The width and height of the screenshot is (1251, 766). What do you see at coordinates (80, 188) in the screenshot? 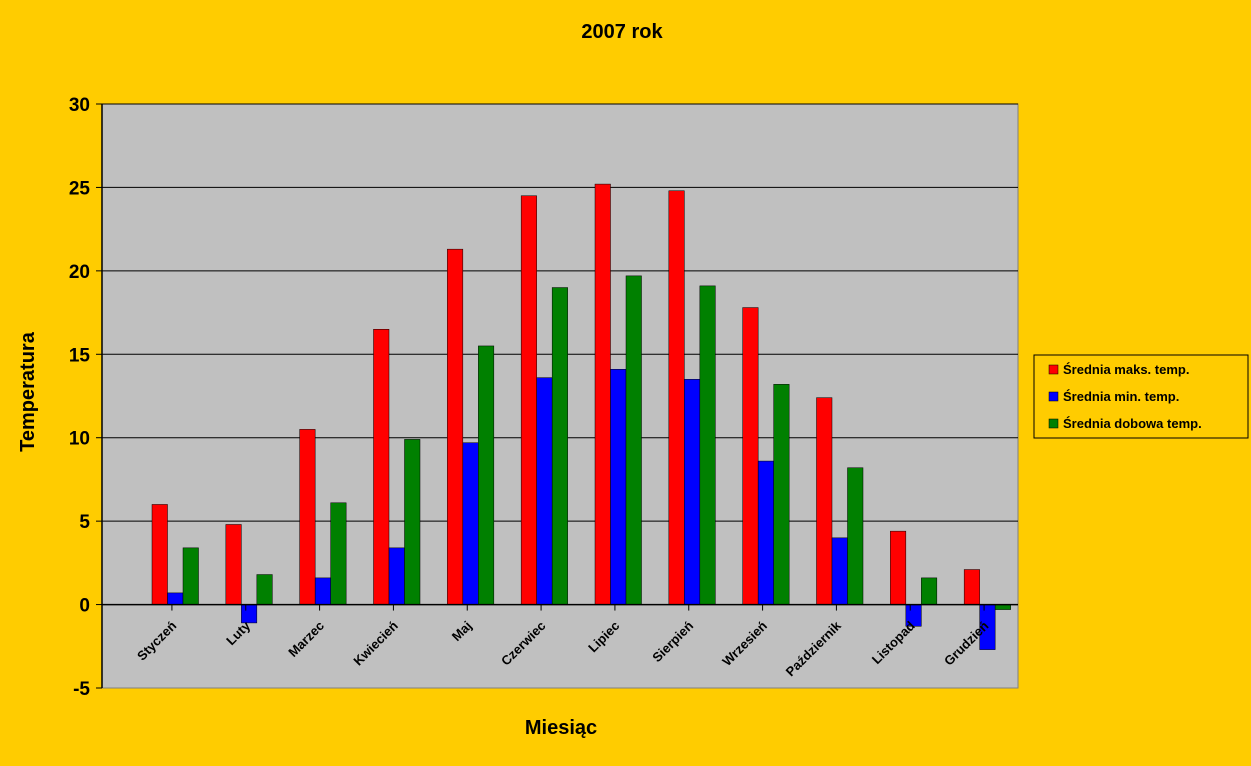
I see `y-tick-label: 25` at bounding box center [80, 188].